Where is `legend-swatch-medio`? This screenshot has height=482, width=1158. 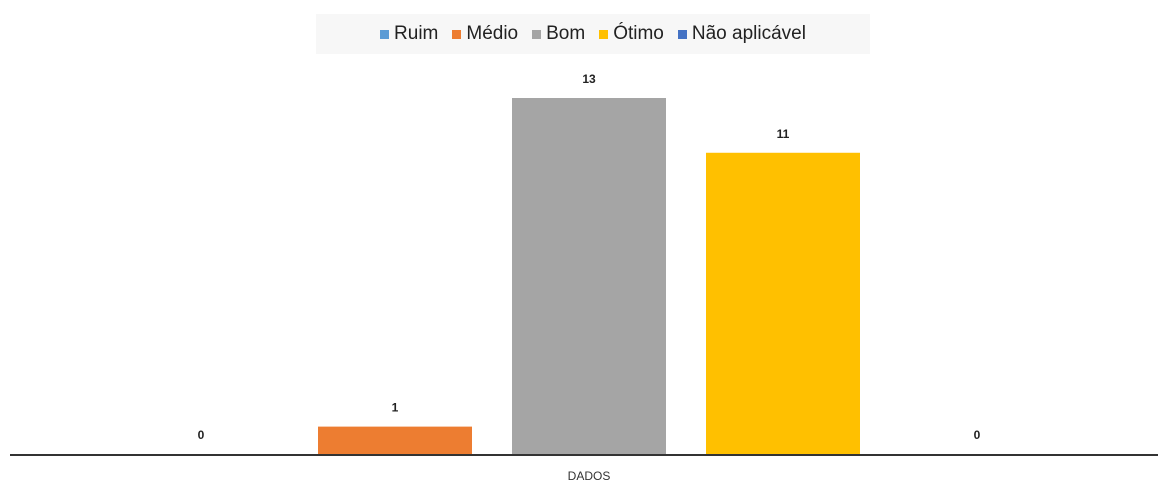 legend-swatch-medio is located at coordinates (457, 34).